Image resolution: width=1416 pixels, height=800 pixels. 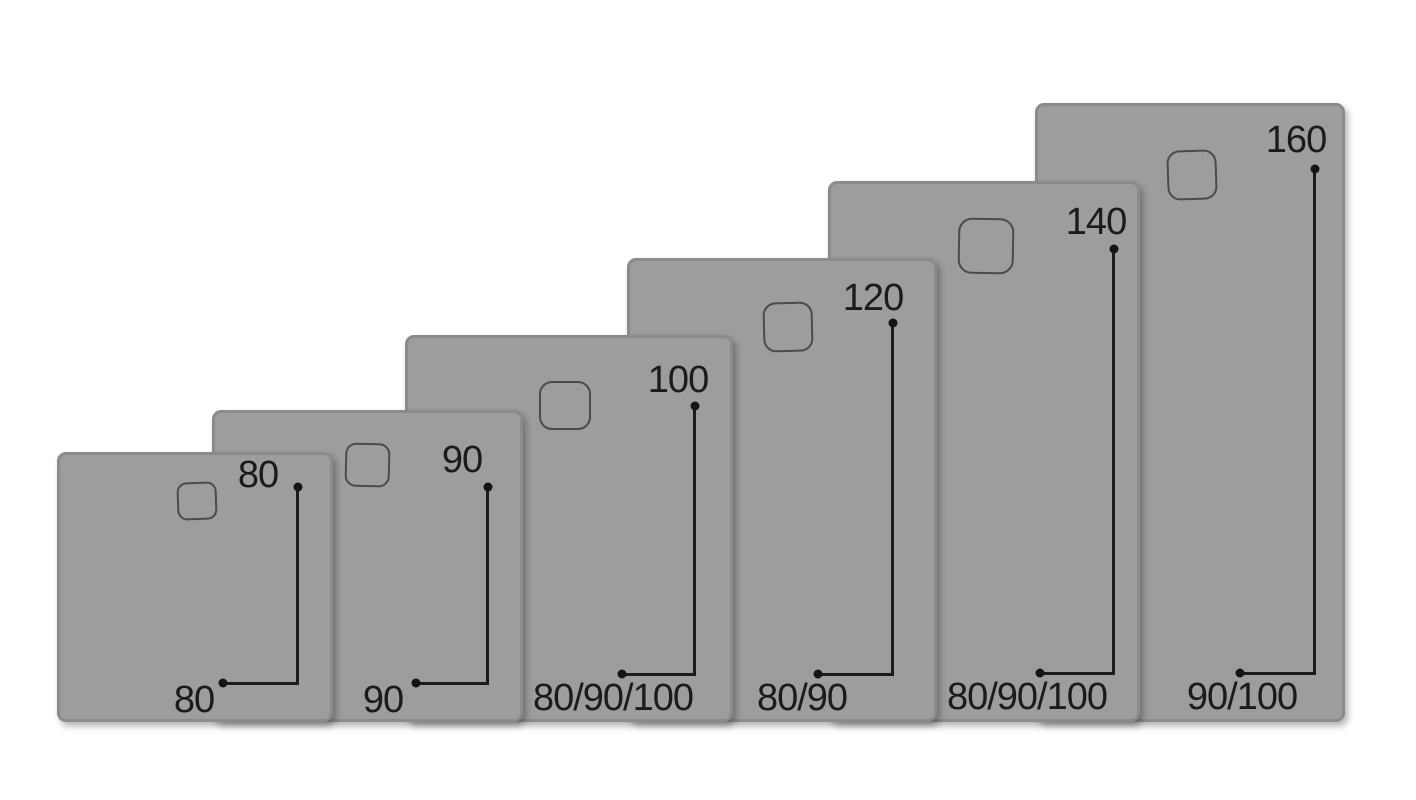 I want to click on depth-label: 90, so click(x=462, y=460).